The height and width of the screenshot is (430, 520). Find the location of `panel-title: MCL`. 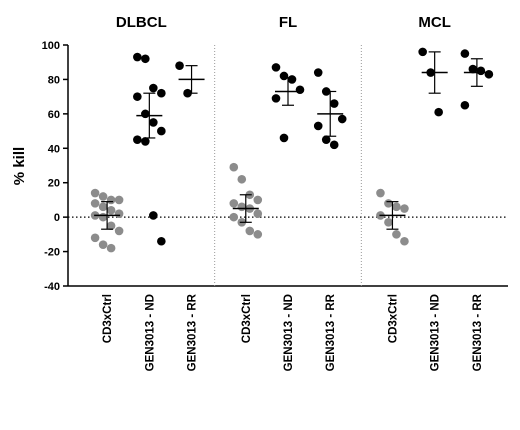

panel-title: MCL is located at coordinates (434, 22).